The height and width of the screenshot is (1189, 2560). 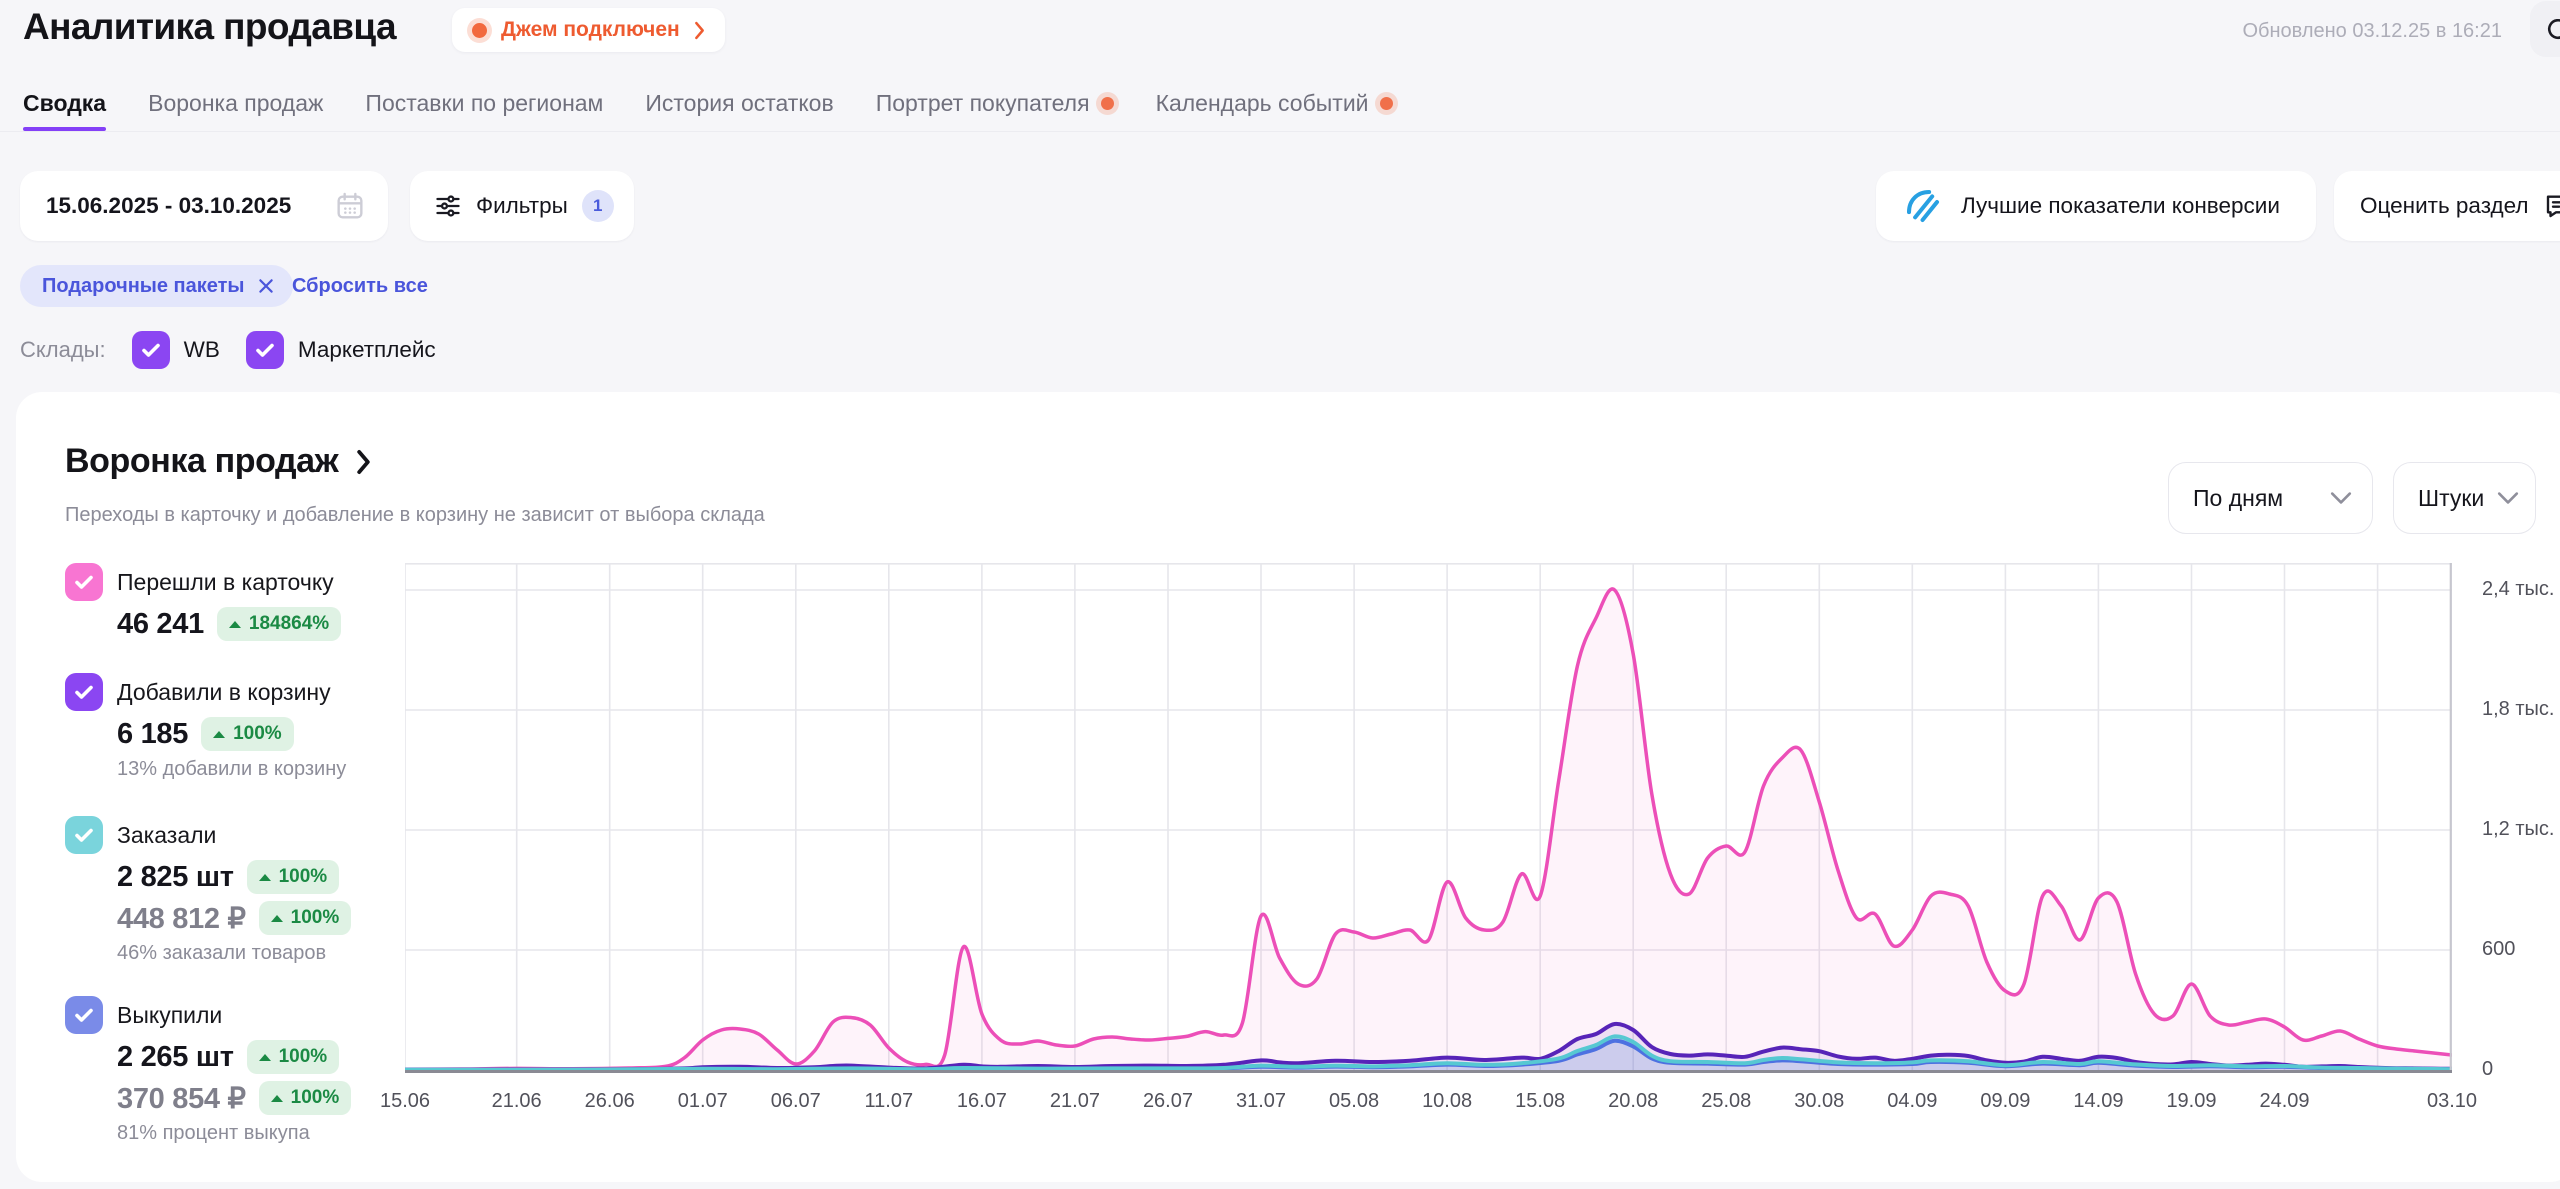 I want to click on warehouse-checkbox-item: WB, so click(x=175, y=350).